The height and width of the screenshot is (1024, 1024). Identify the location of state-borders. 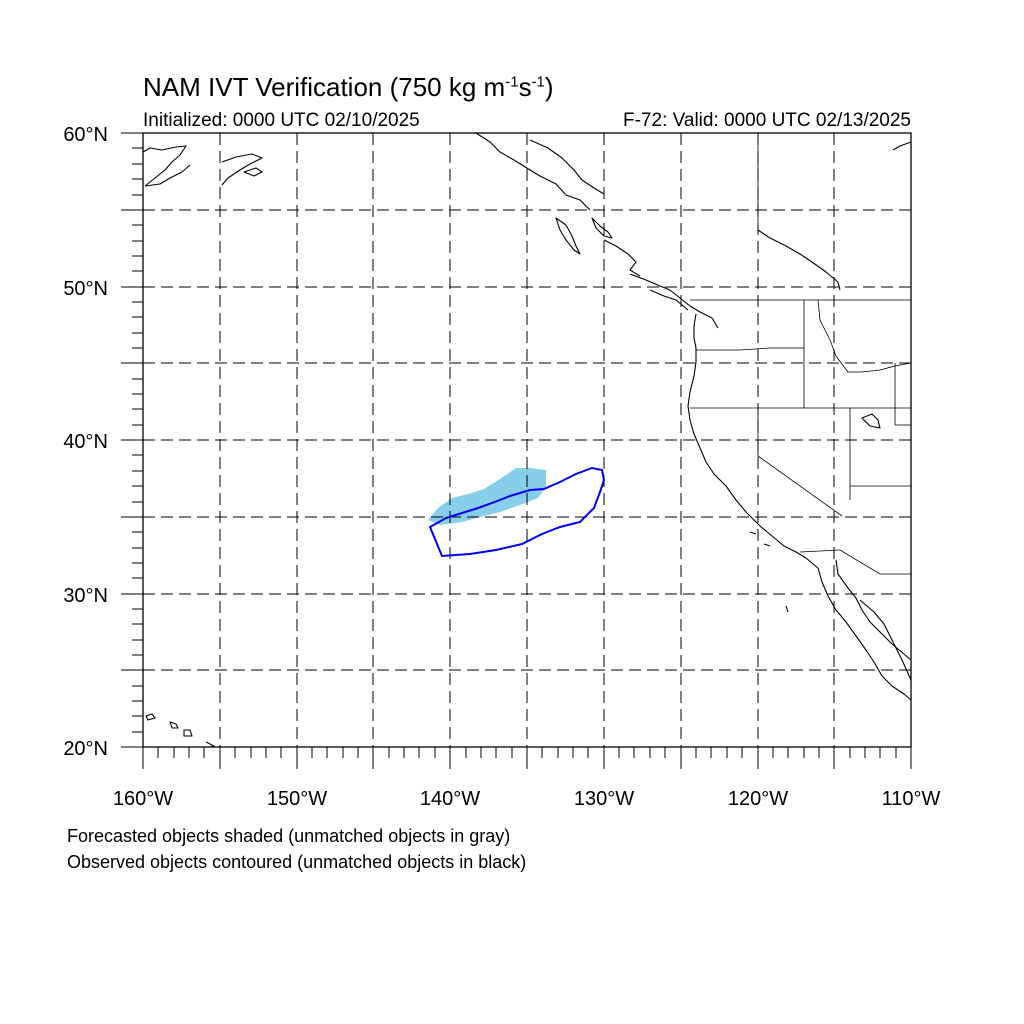
(801, 354).